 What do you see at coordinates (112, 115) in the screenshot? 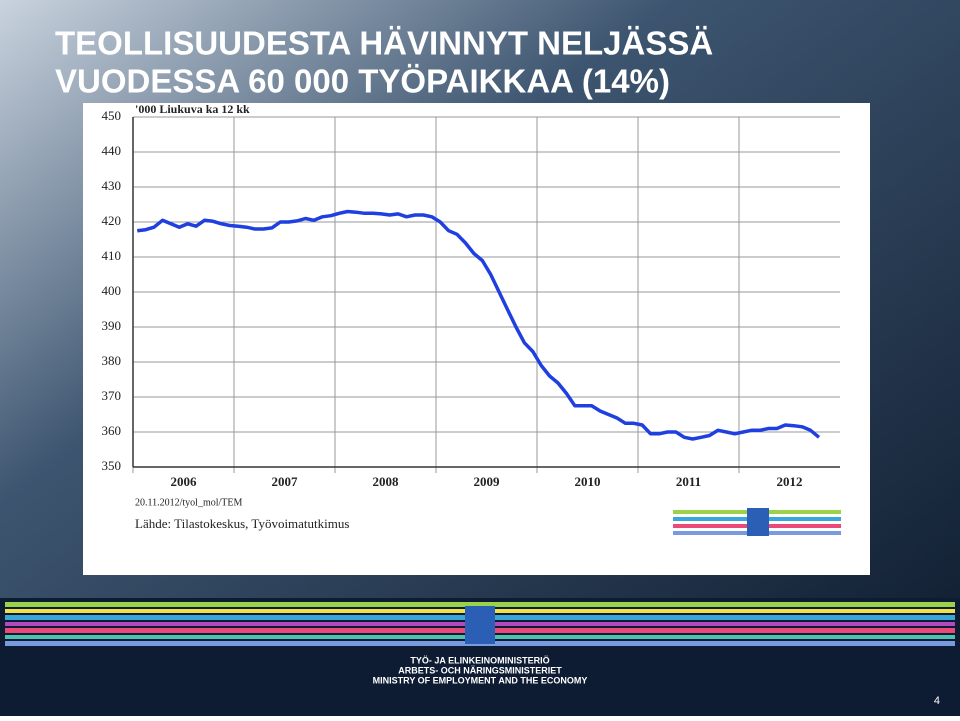
I see `y-tick-label: 450` at bounding box center [112, 115].